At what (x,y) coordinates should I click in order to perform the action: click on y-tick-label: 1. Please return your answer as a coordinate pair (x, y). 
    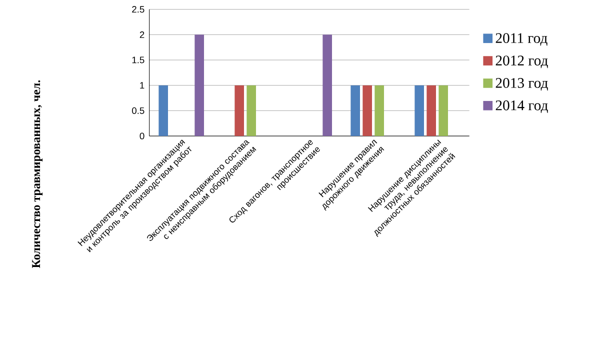
    Looking at the image, I should click on (142, 85).